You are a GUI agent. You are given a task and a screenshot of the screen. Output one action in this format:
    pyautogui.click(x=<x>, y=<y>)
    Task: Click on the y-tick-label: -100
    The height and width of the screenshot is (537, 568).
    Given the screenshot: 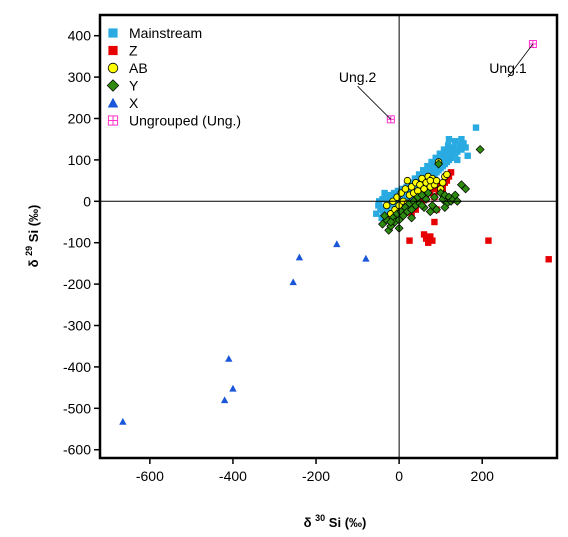 What is the action you would take?
    pyautogui.click(x=77, y=243)
    